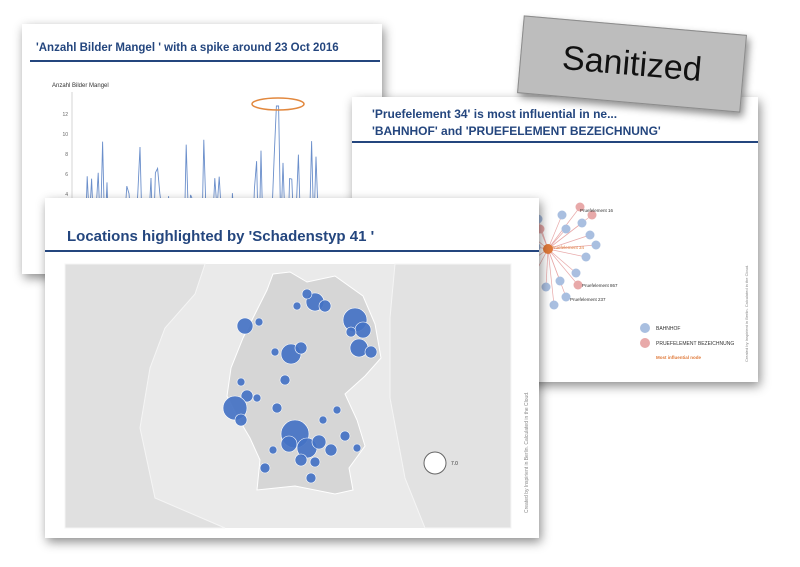 This screenshot has height=567, width=800. Describe the element at coordinates (145, 396) in the screenshot. I see `map-neighbors` at that location.